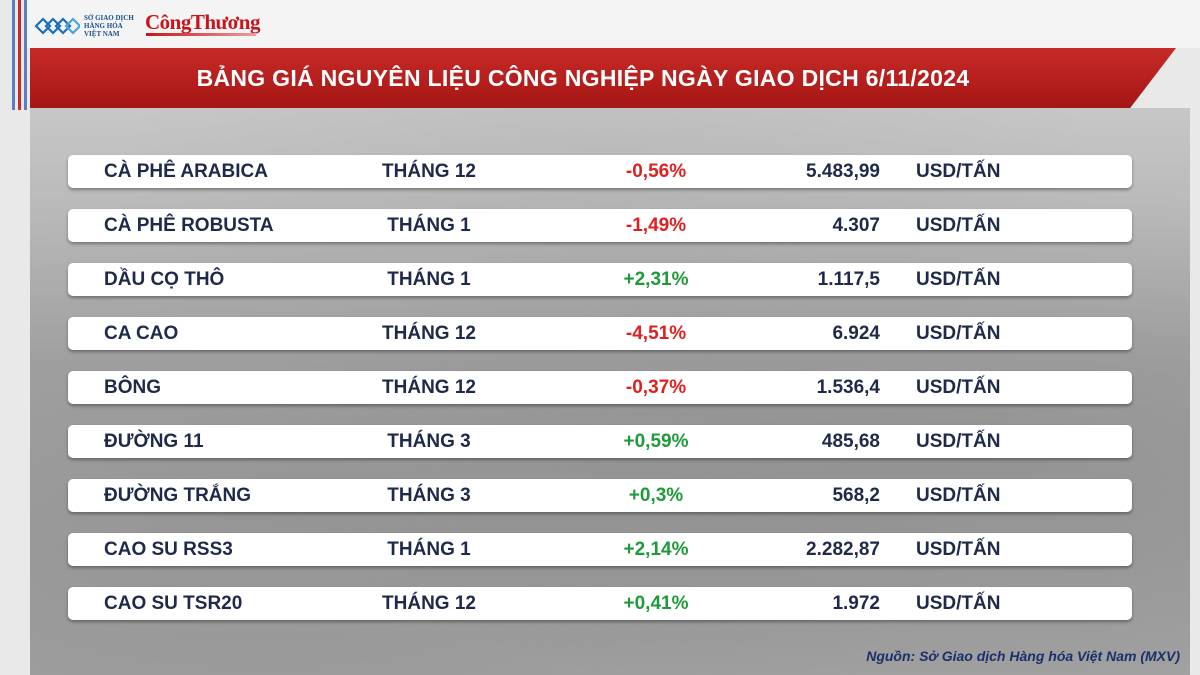 Image resolution: width=1200 pixels, height=675 pixels. Describe the element at coordinates (656, 603) in the screenshot. I see `price-change: +0,41%` at that location.